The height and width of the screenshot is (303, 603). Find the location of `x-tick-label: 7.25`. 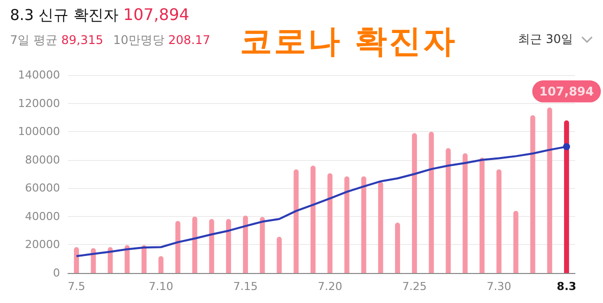

x-tick-label: 7.25 is located at coordinates (414, 286).